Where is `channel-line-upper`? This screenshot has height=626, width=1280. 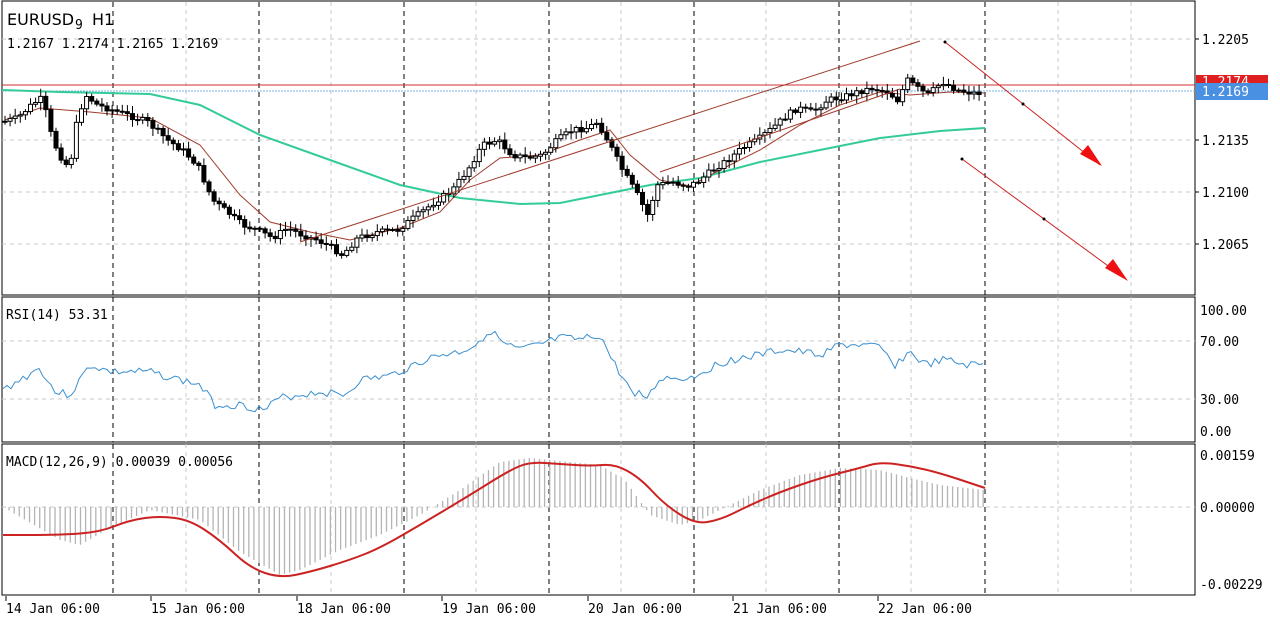
channel-line-upper is located at coordinates (780, 130).